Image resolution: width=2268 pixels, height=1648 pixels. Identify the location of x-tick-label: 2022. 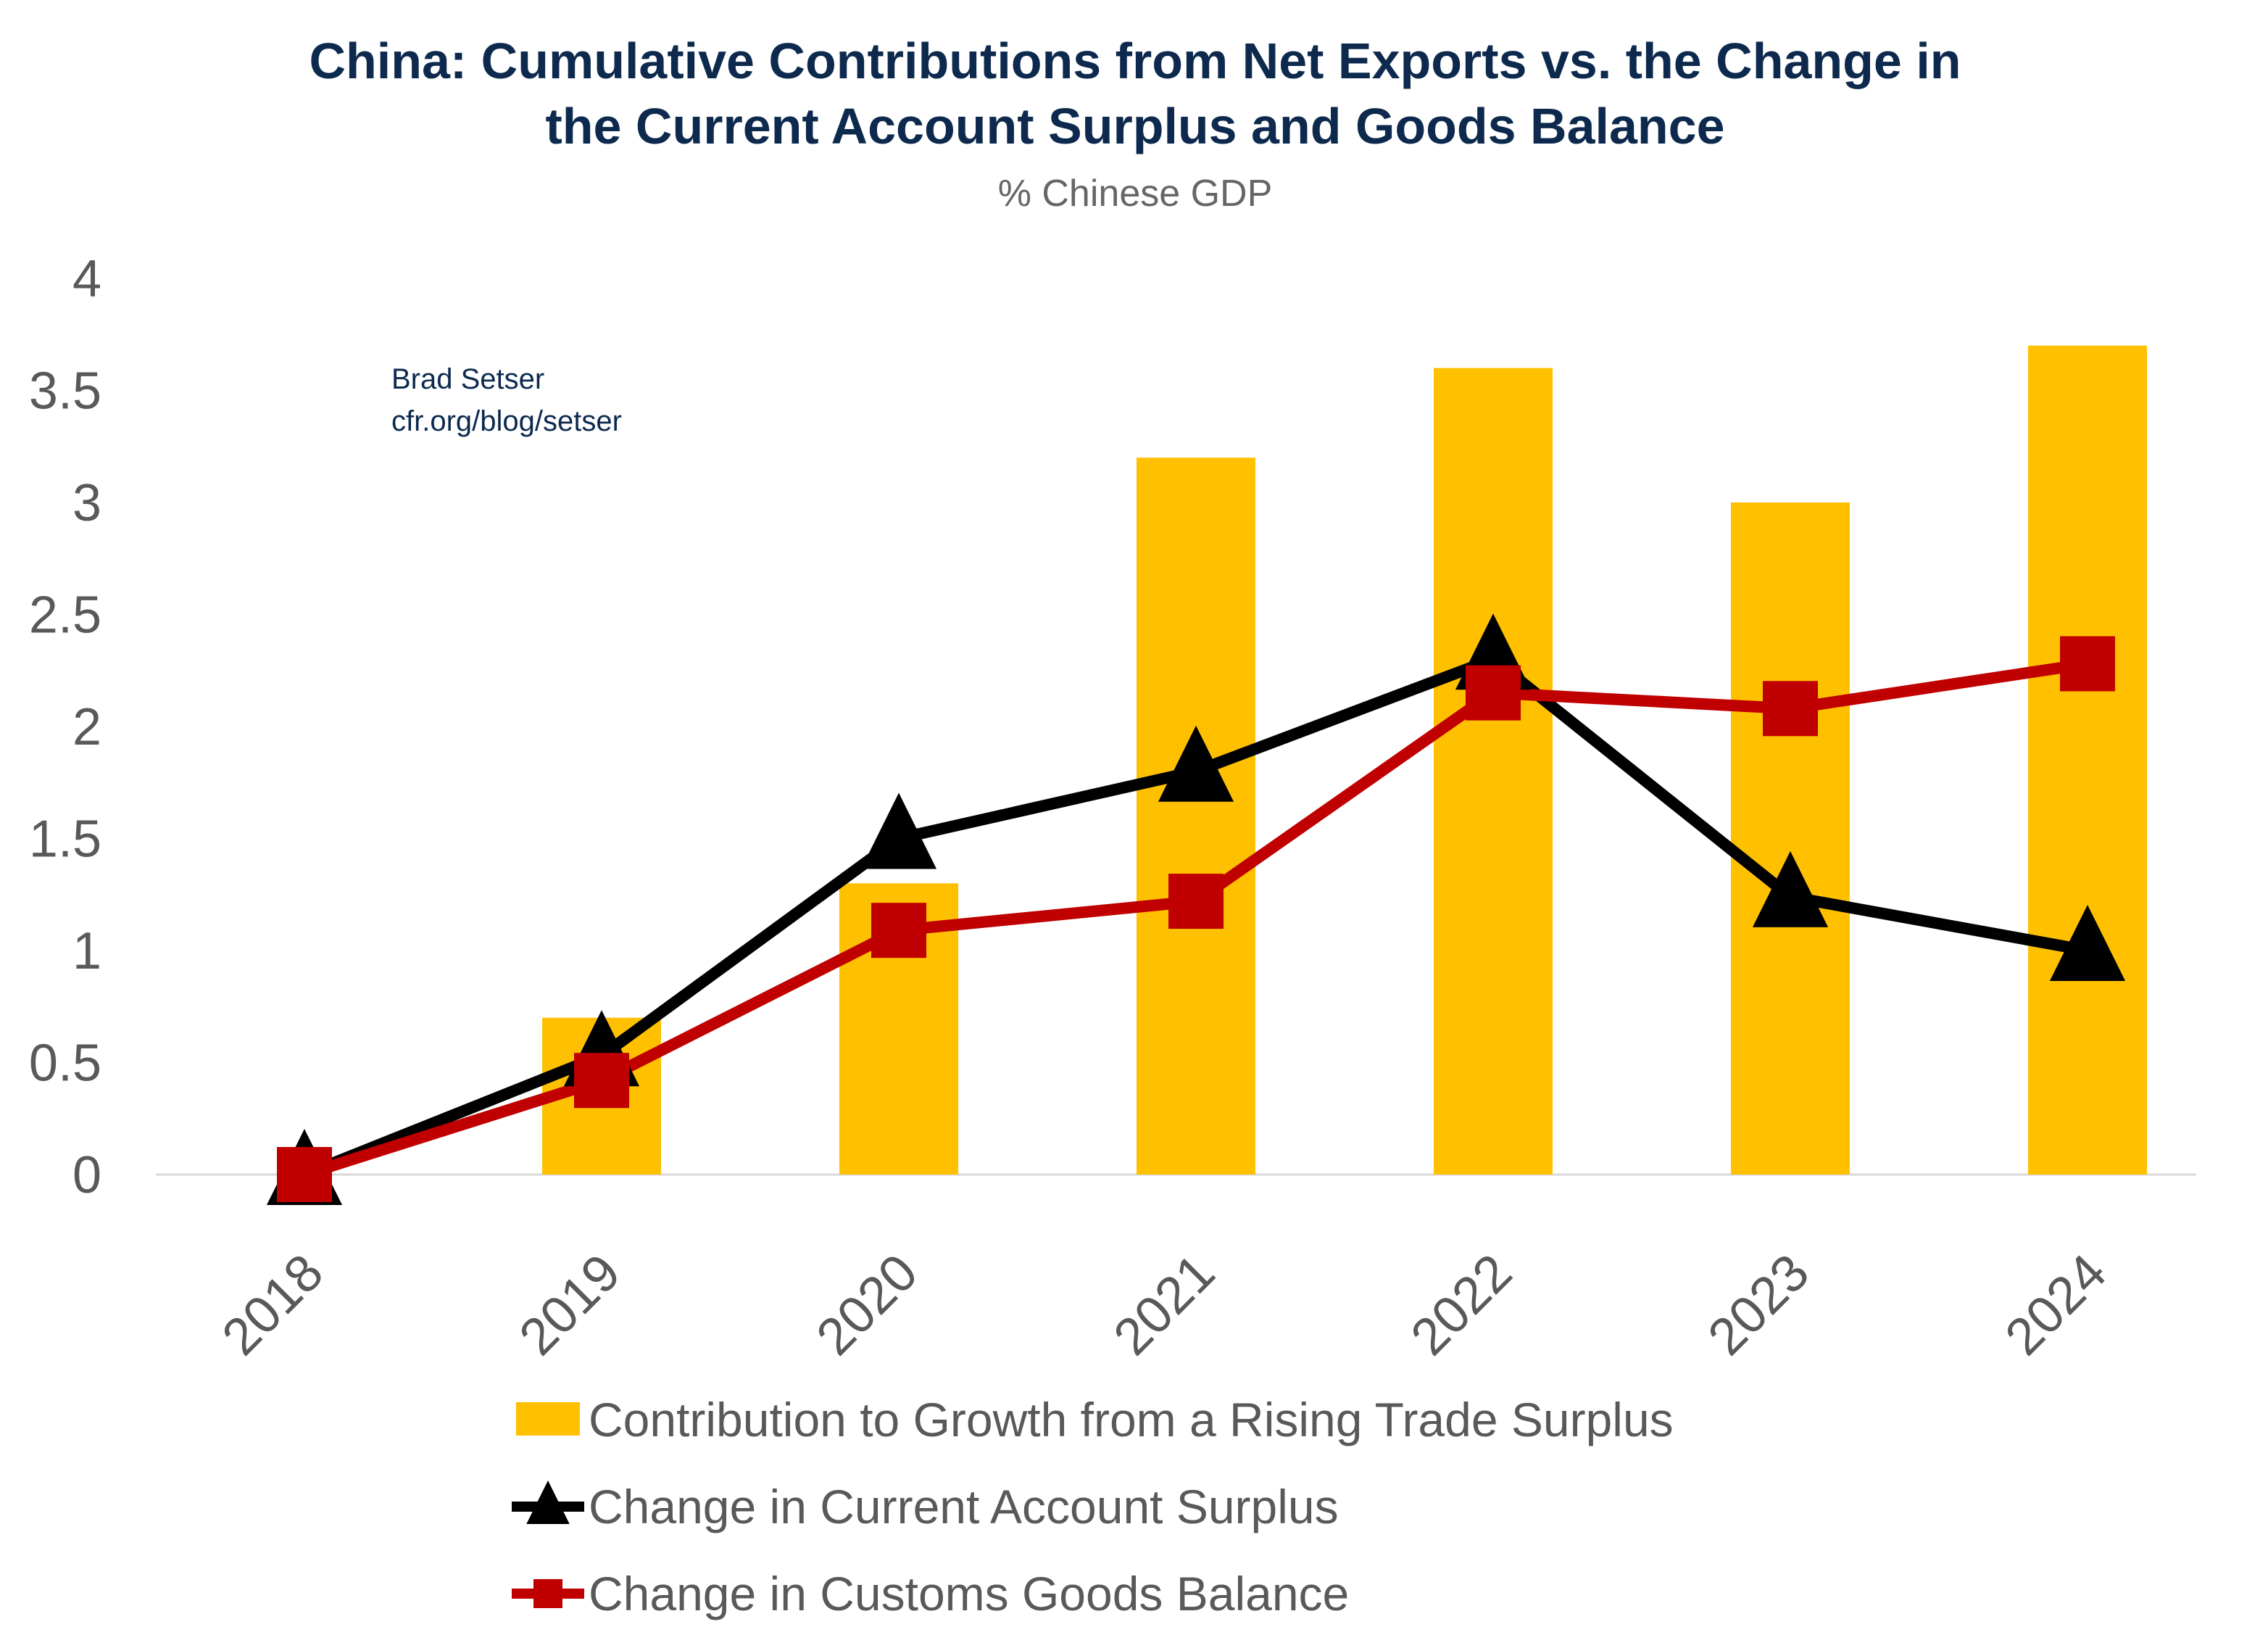
(1461, 1305).